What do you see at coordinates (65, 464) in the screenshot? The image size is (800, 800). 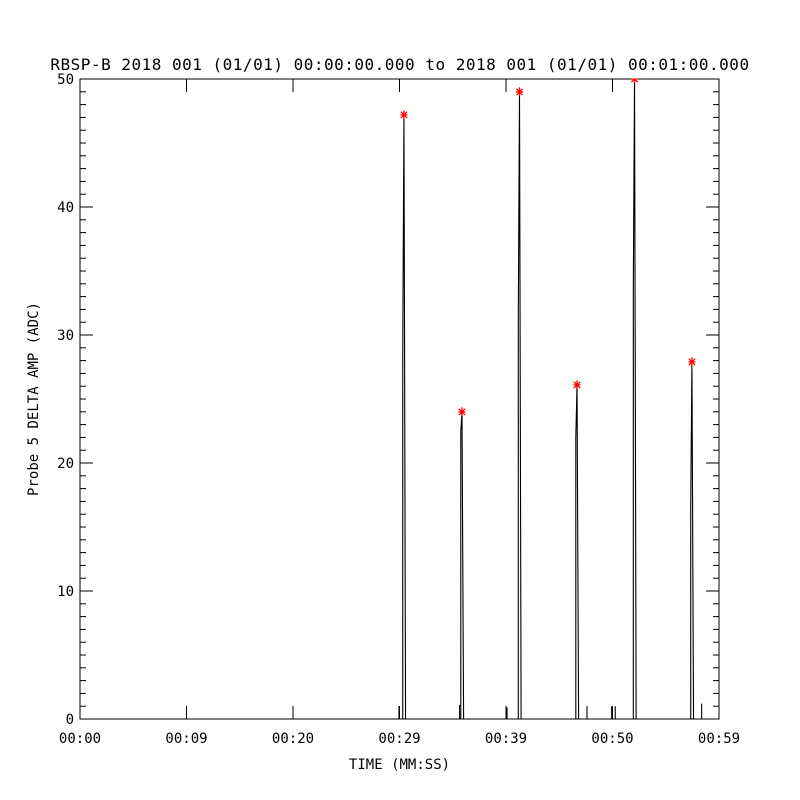 I see `y-tick-label: 20` at bounding box center [65, 464].